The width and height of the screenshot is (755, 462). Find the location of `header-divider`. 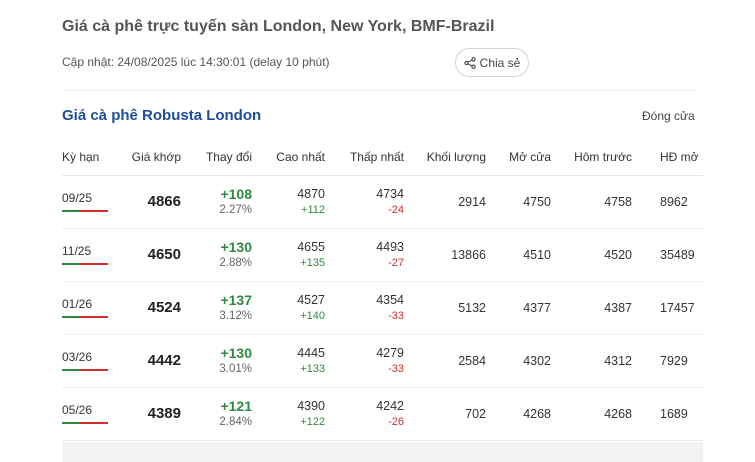

header-divider is located at coordinates (379, 90).